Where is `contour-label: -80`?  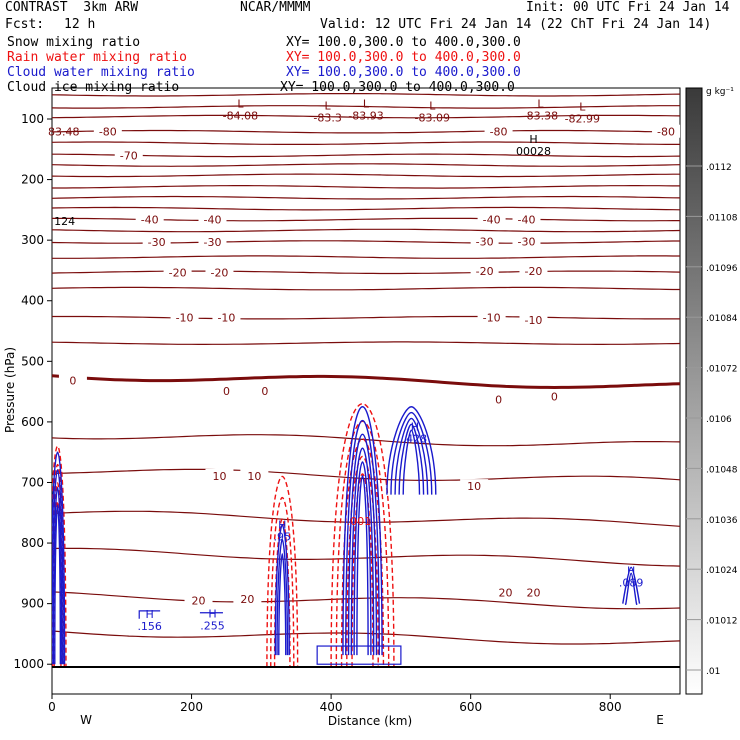
contour-label: -80 is located at coordinates (108, 132).